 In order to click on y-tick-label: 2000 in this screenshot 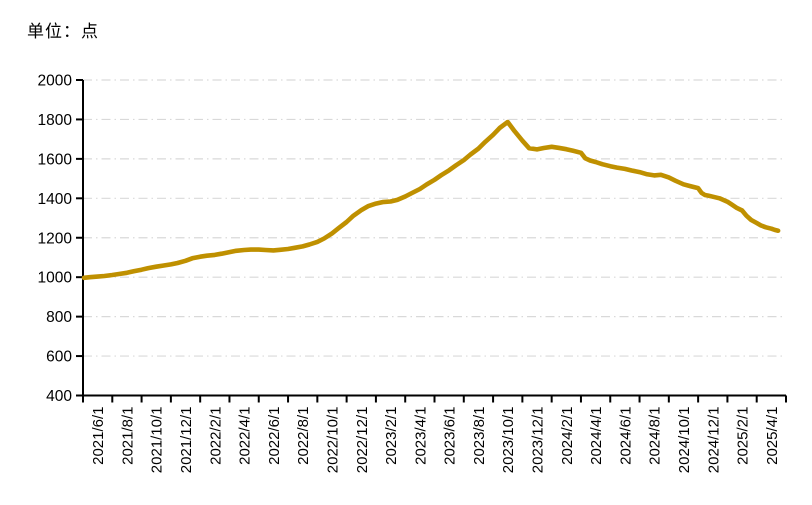, I will do `click(55, 81)`.